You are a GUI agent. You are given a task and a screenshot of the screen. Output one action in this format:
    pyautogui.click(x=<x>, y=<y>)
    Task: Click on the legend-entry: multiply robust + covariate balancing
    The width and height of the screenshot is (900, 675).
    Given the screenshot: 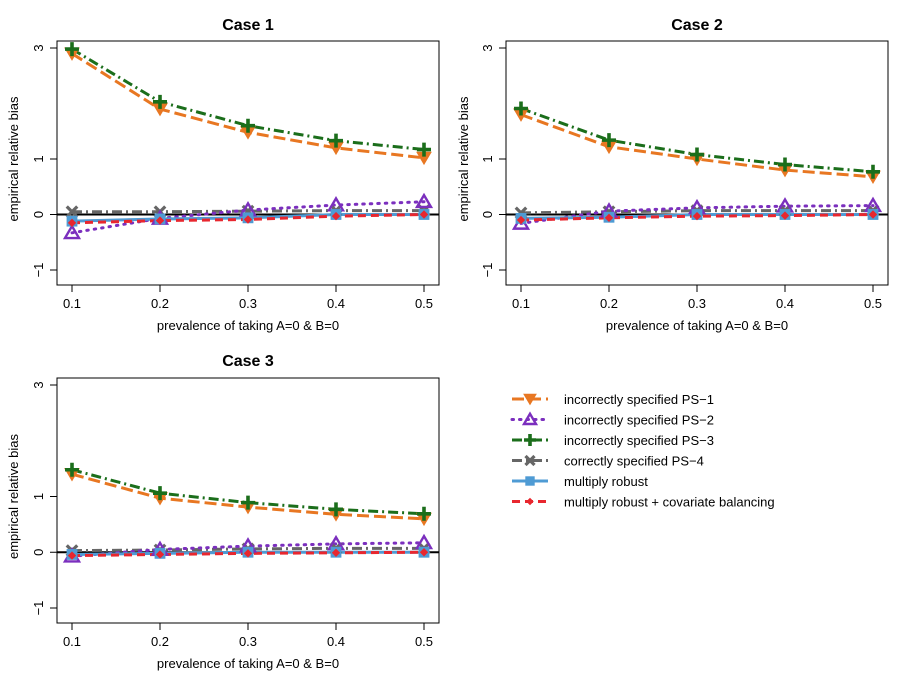 What is the action you would take?
    pyautogui.click(x=643, y=502)
    